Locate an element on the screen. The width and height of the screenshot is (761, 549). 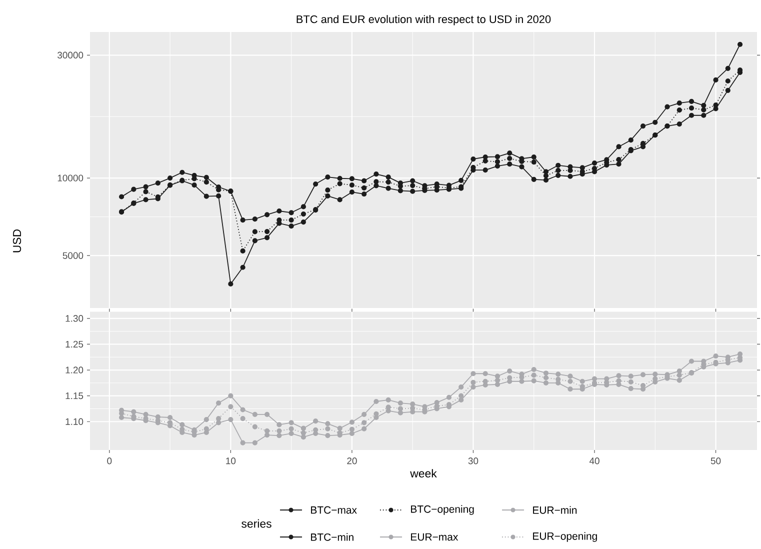
y-axis-title: USD is located at coordinates (17, 240).